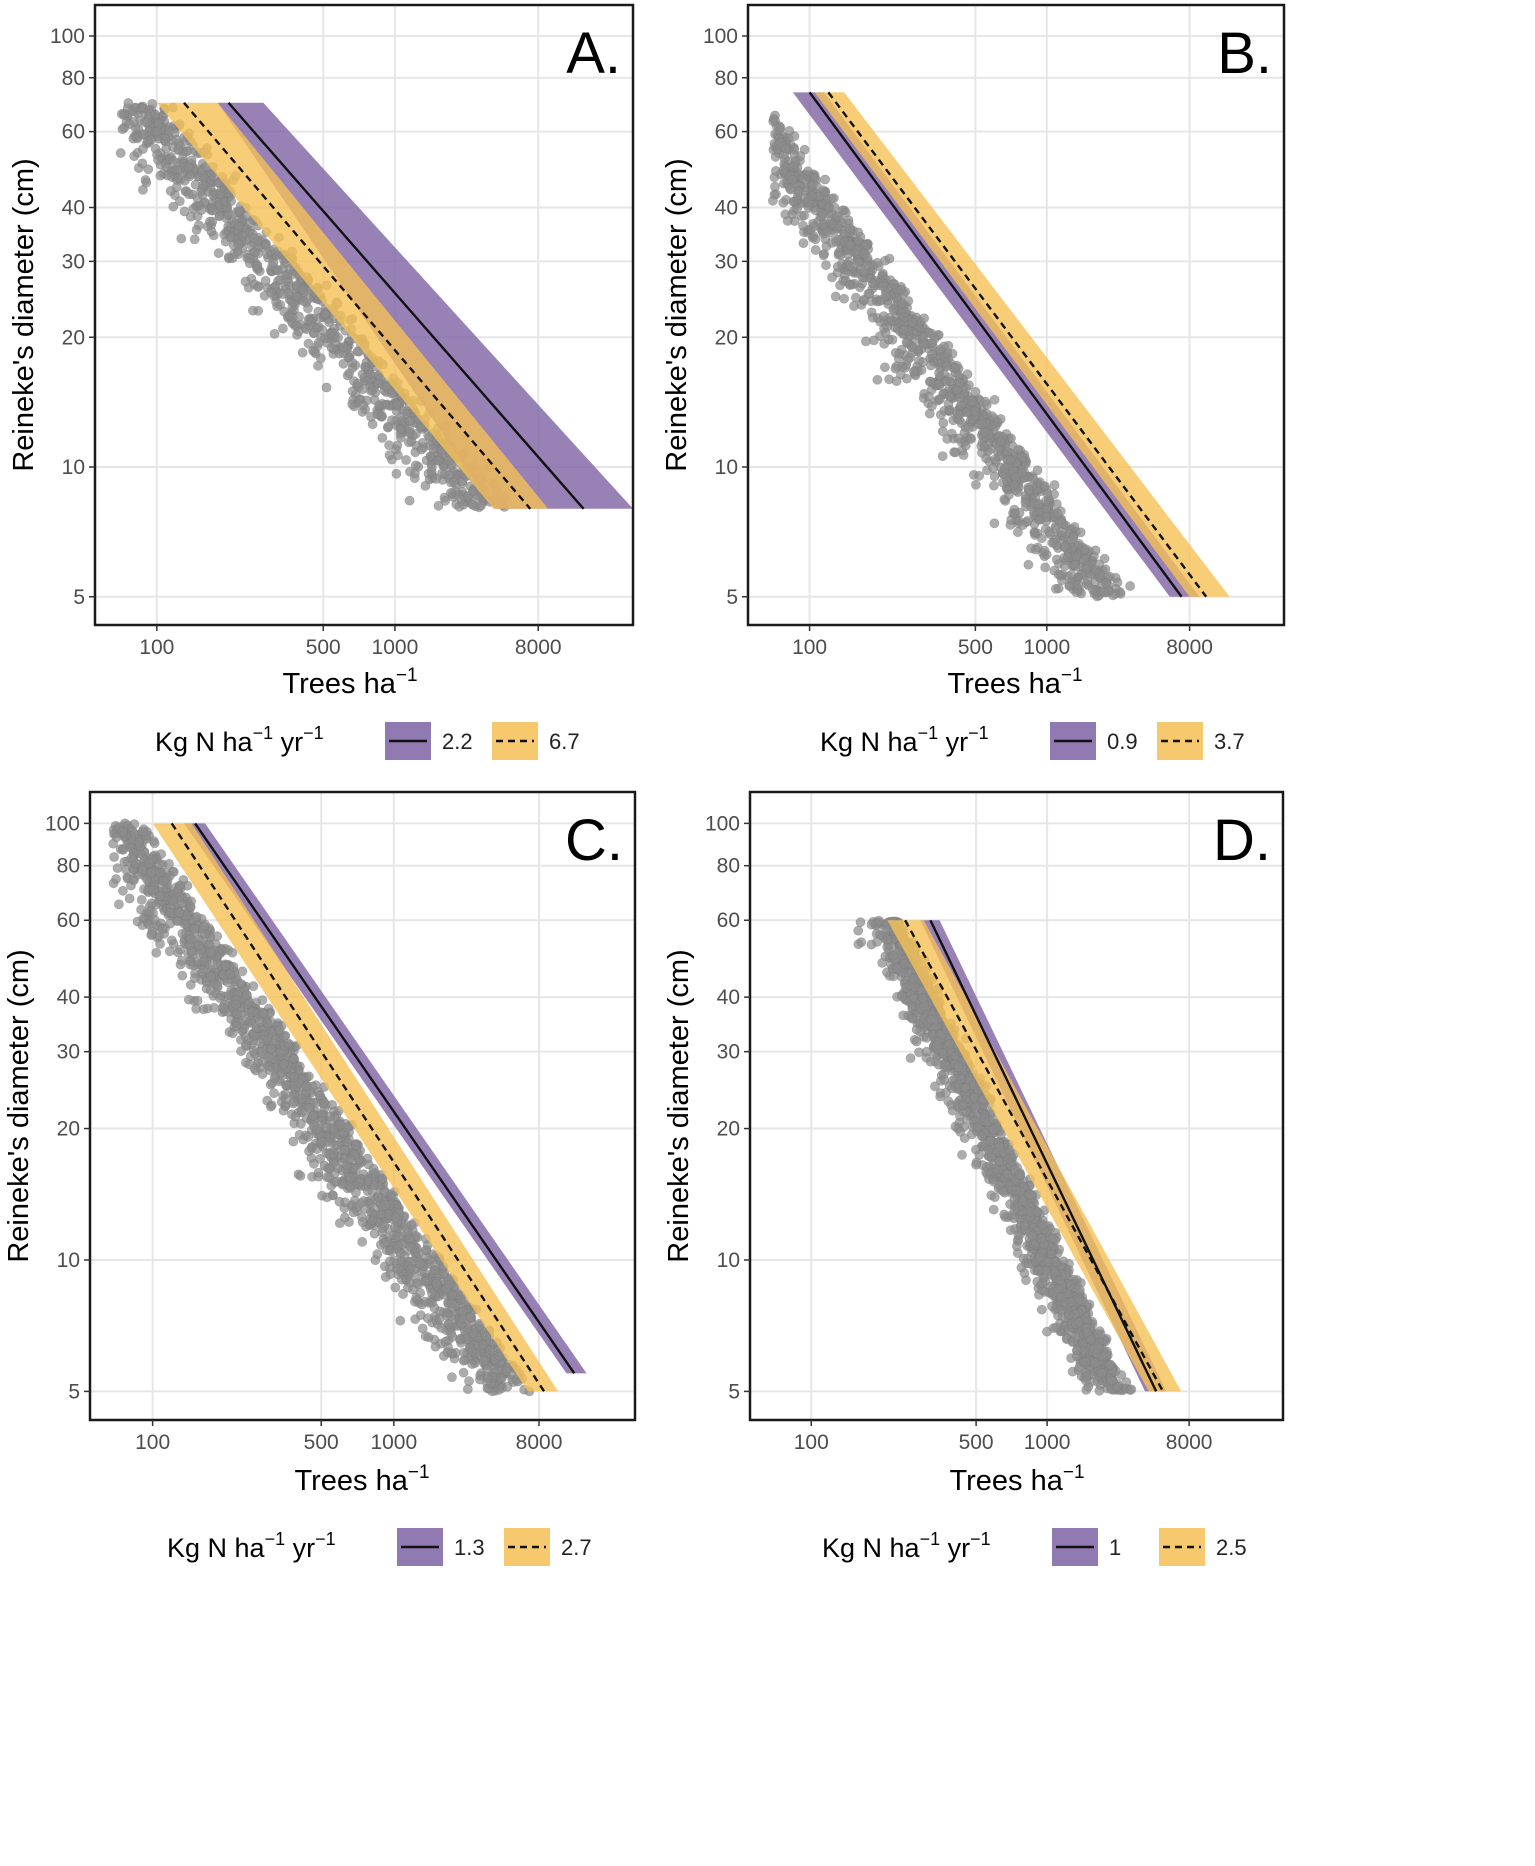 The image size is (1535, 1866). What do you see at coordinates (594, 840) in the screenshot?
I see `panel-letter: C.` at bounding box center [594, 840].